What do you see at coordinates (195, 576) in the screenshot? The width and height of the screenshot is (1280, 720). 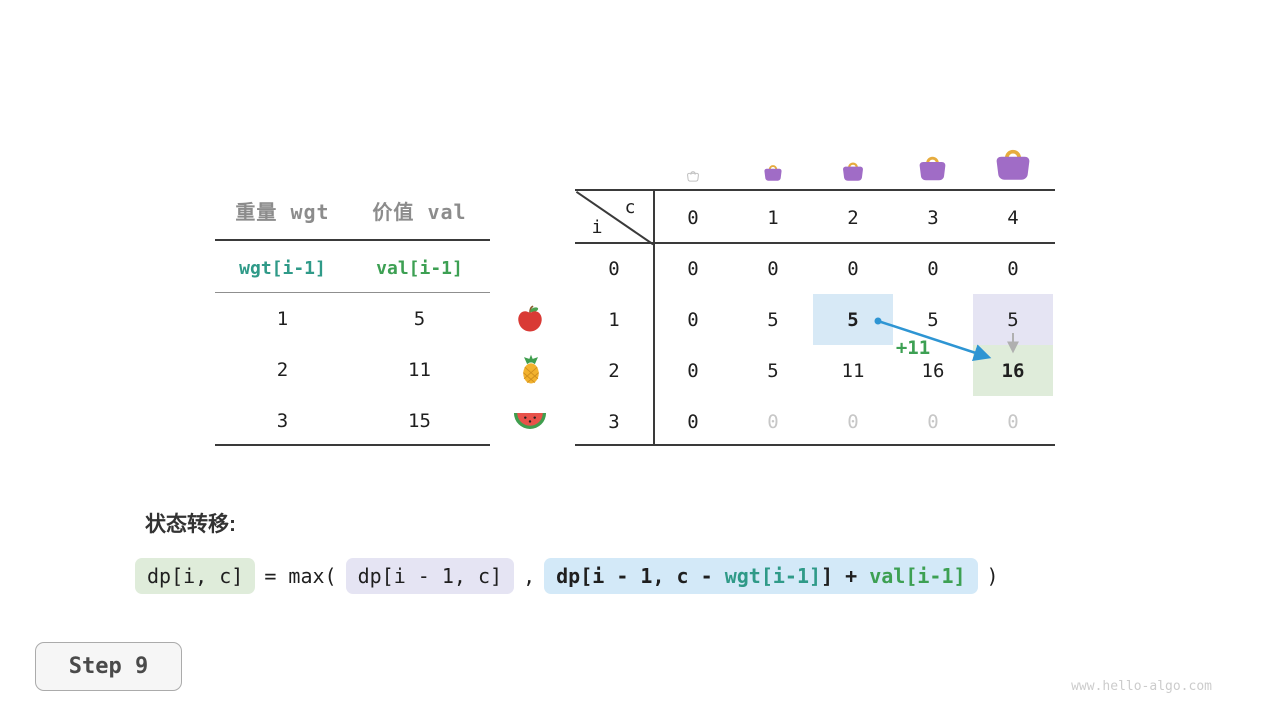 I see `formula-dp-current-box: dp[i, c]` at bounding box center [195, 576].